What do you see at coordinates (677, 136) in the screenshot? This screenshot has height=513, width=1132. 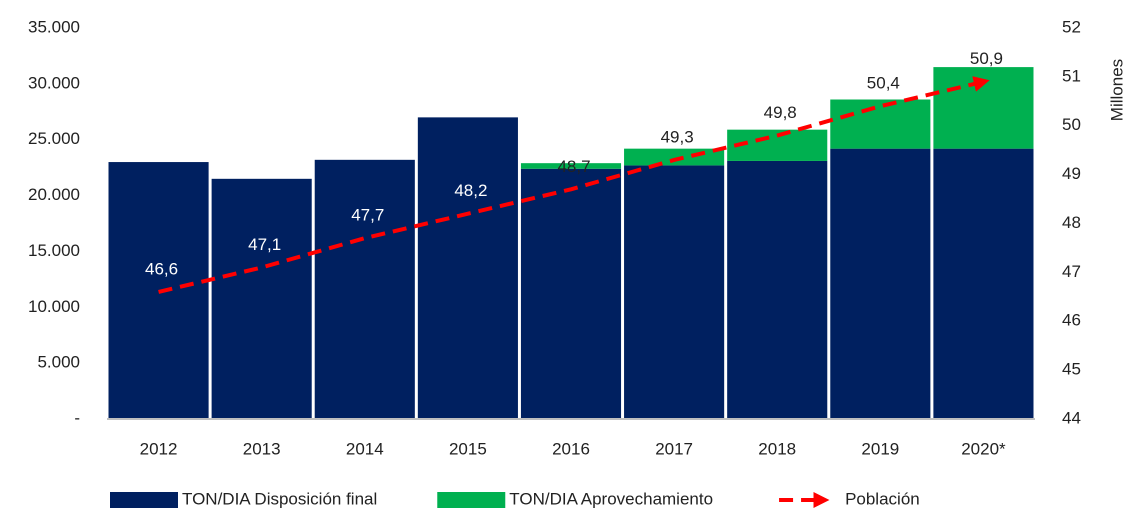 I see `data-label: 49,3` at bounding box center [677, 136].